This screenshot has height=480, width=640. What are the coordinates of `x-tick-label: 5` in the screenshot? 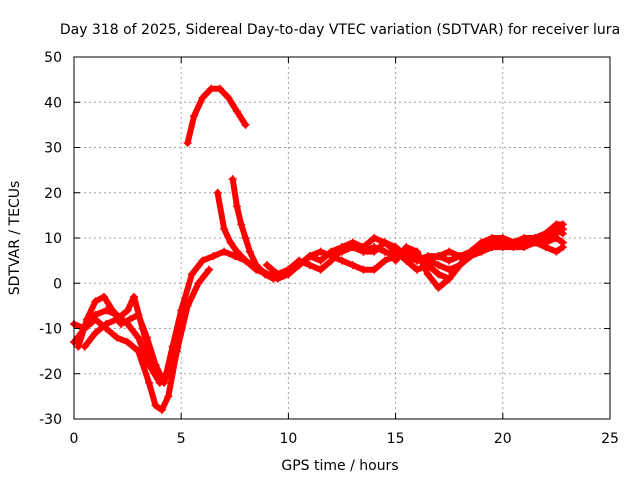 It's located at (181, 439).